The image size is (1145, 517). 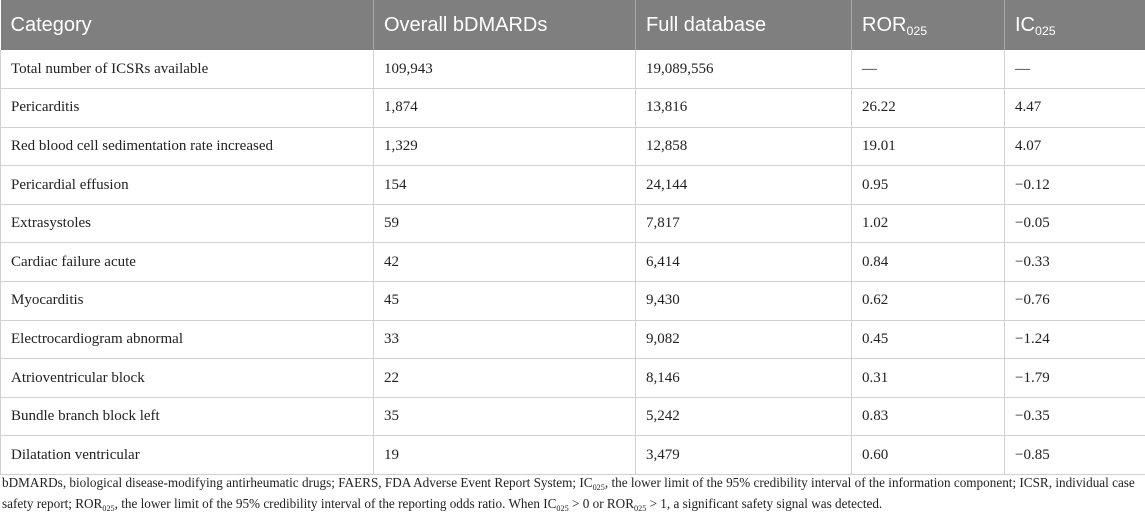 What do you see at coordinates (884, 24) in the screenshot?
I see `header-ror-base: ROR` at bounding box center [884, 24].